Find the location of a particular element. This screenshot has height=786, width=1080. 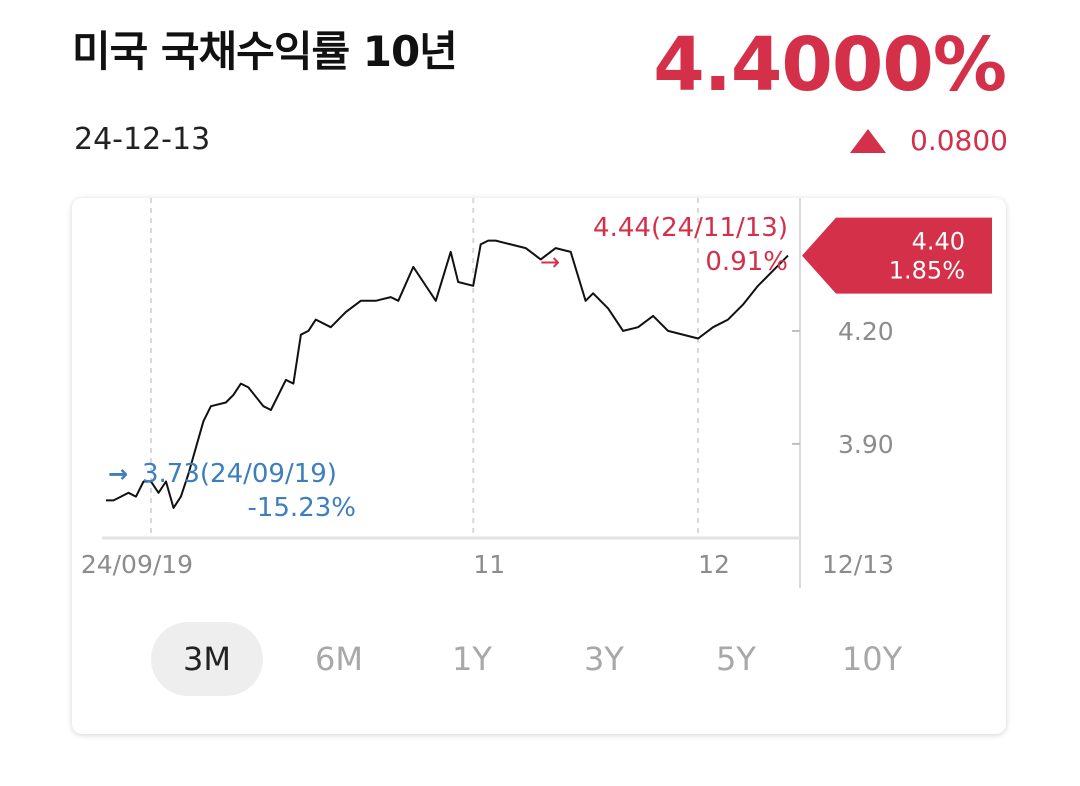

y-tick-label-3.90: 3.90 is located at coordinates (866, 444).